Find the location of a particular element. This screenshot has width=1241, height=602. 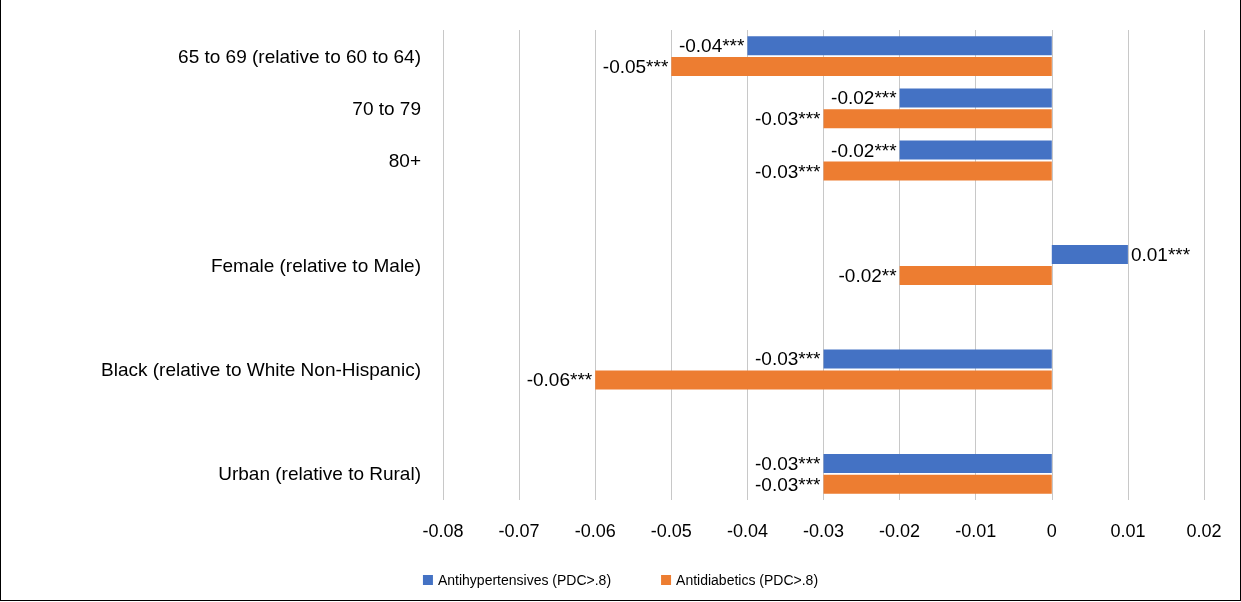

data-label: 0.01*** is located at coordinates (1160, 255).